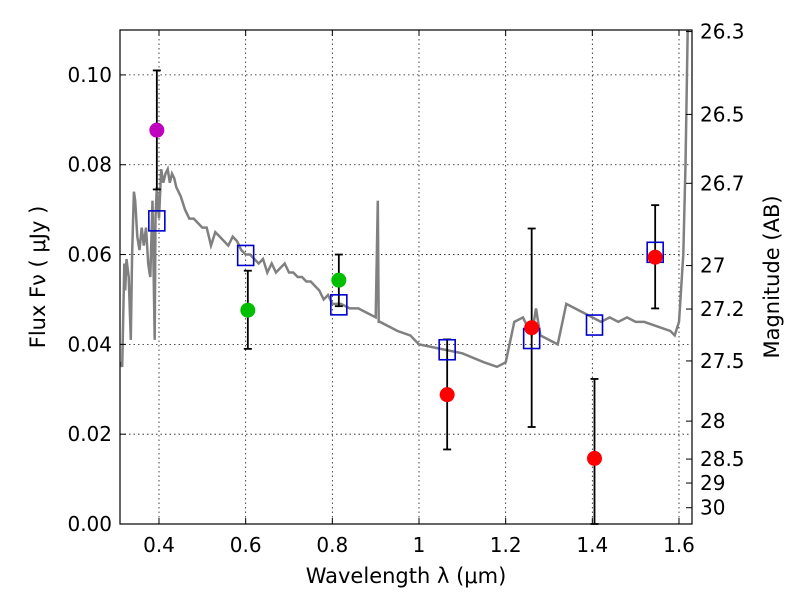  Describe the element at coordinates (419, 545) in the screenshot. I see `x-tick-label: 1` at that location.